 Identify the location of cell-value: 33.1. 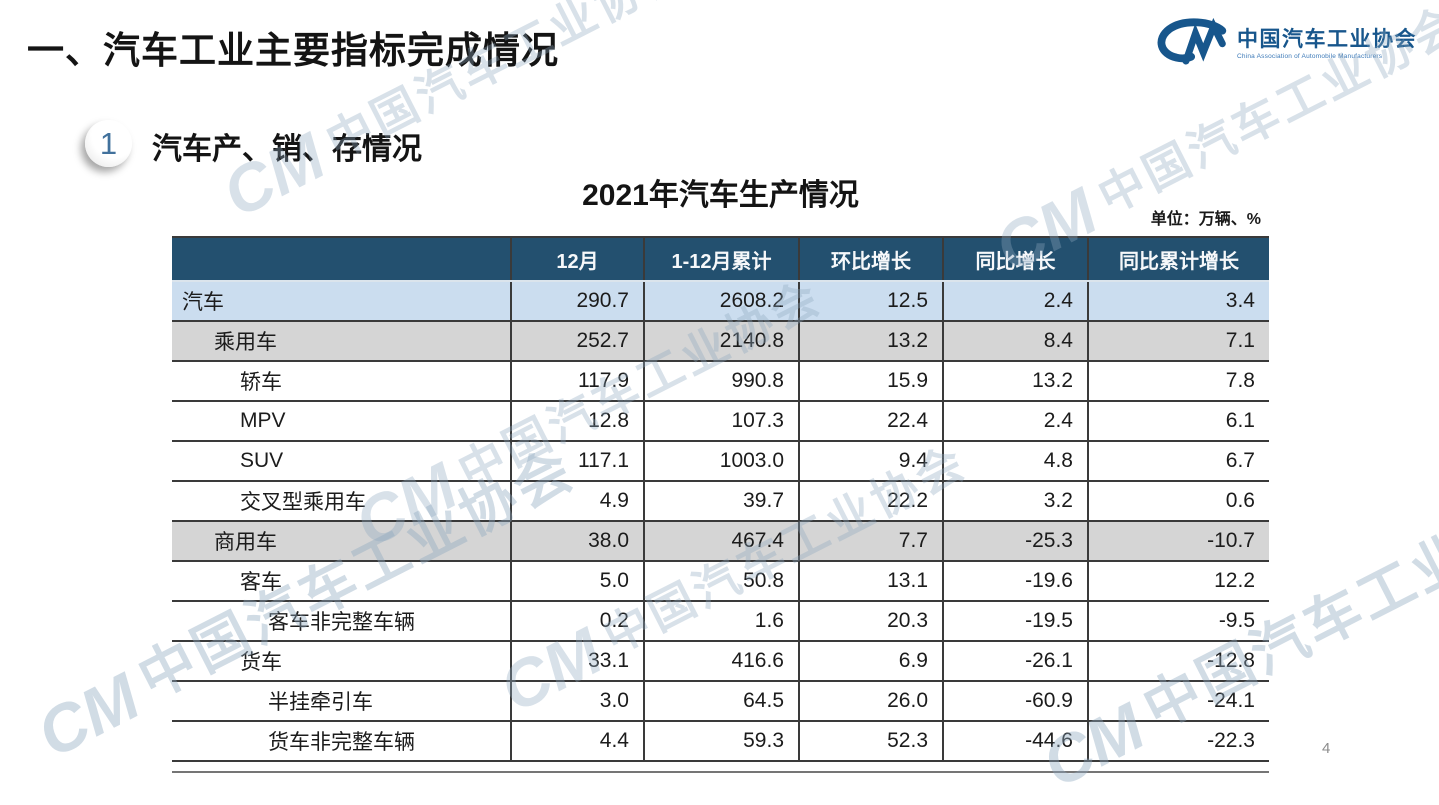
(577, 661).